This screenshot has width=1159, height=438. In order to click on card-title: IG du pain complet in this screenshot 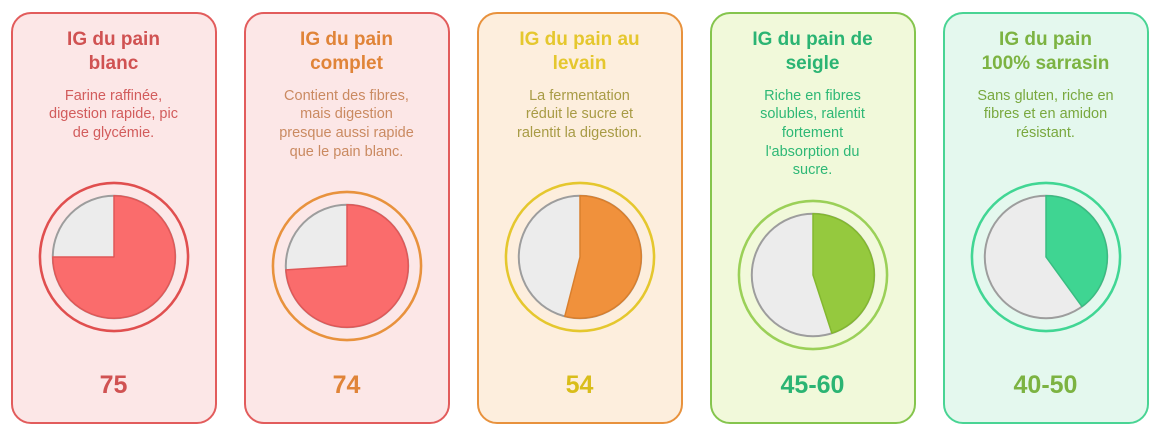, I will do `click(346, 51)`.